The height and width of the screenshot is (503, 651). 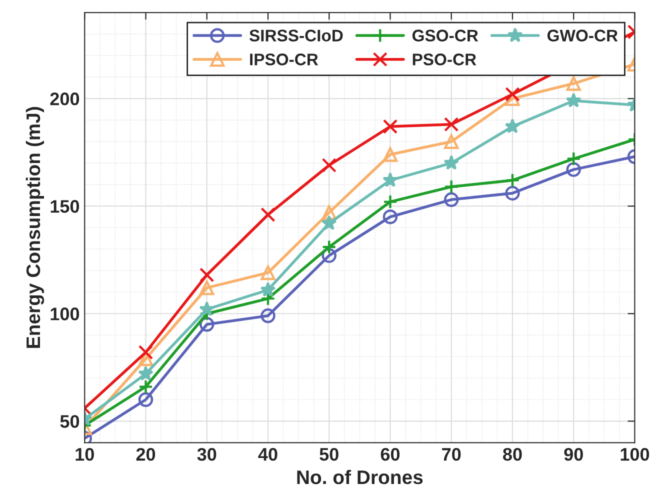 What do you see at coordinates (206, 454) in the screenshot?
I see `x-tick-label: 30` at bounding box center [206, 454].